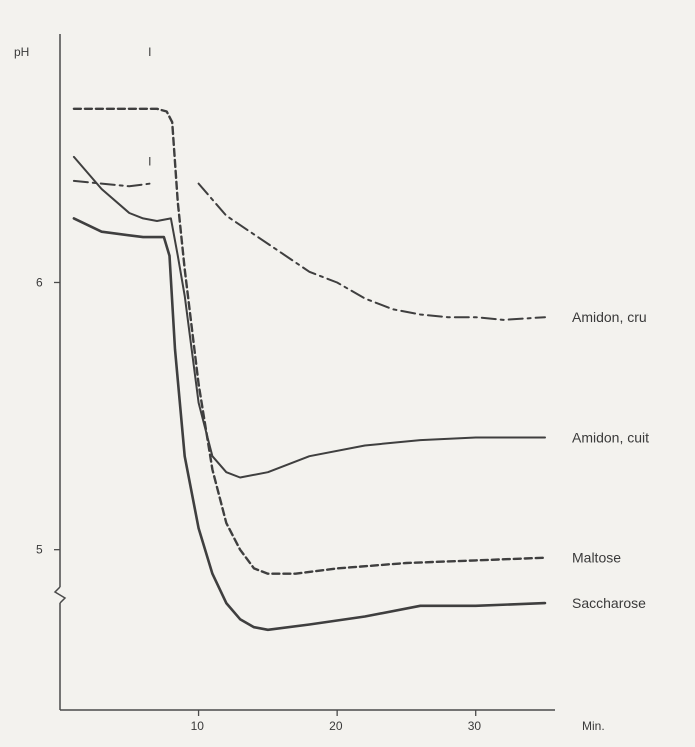  Describe the element at coordinates (609, 317) in the screenshot. I see `series-label-amidon-cru: Amidon, cru` at that location.